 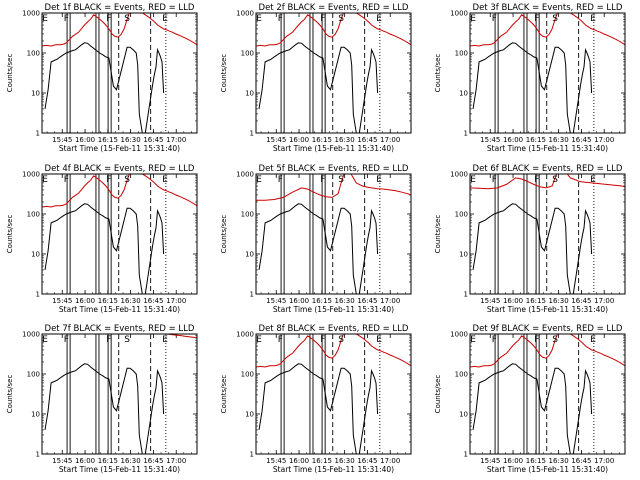 I want to click on panel-title: Det 4f BLACK = Events, RED = LLD, so click(x=120, y=169).